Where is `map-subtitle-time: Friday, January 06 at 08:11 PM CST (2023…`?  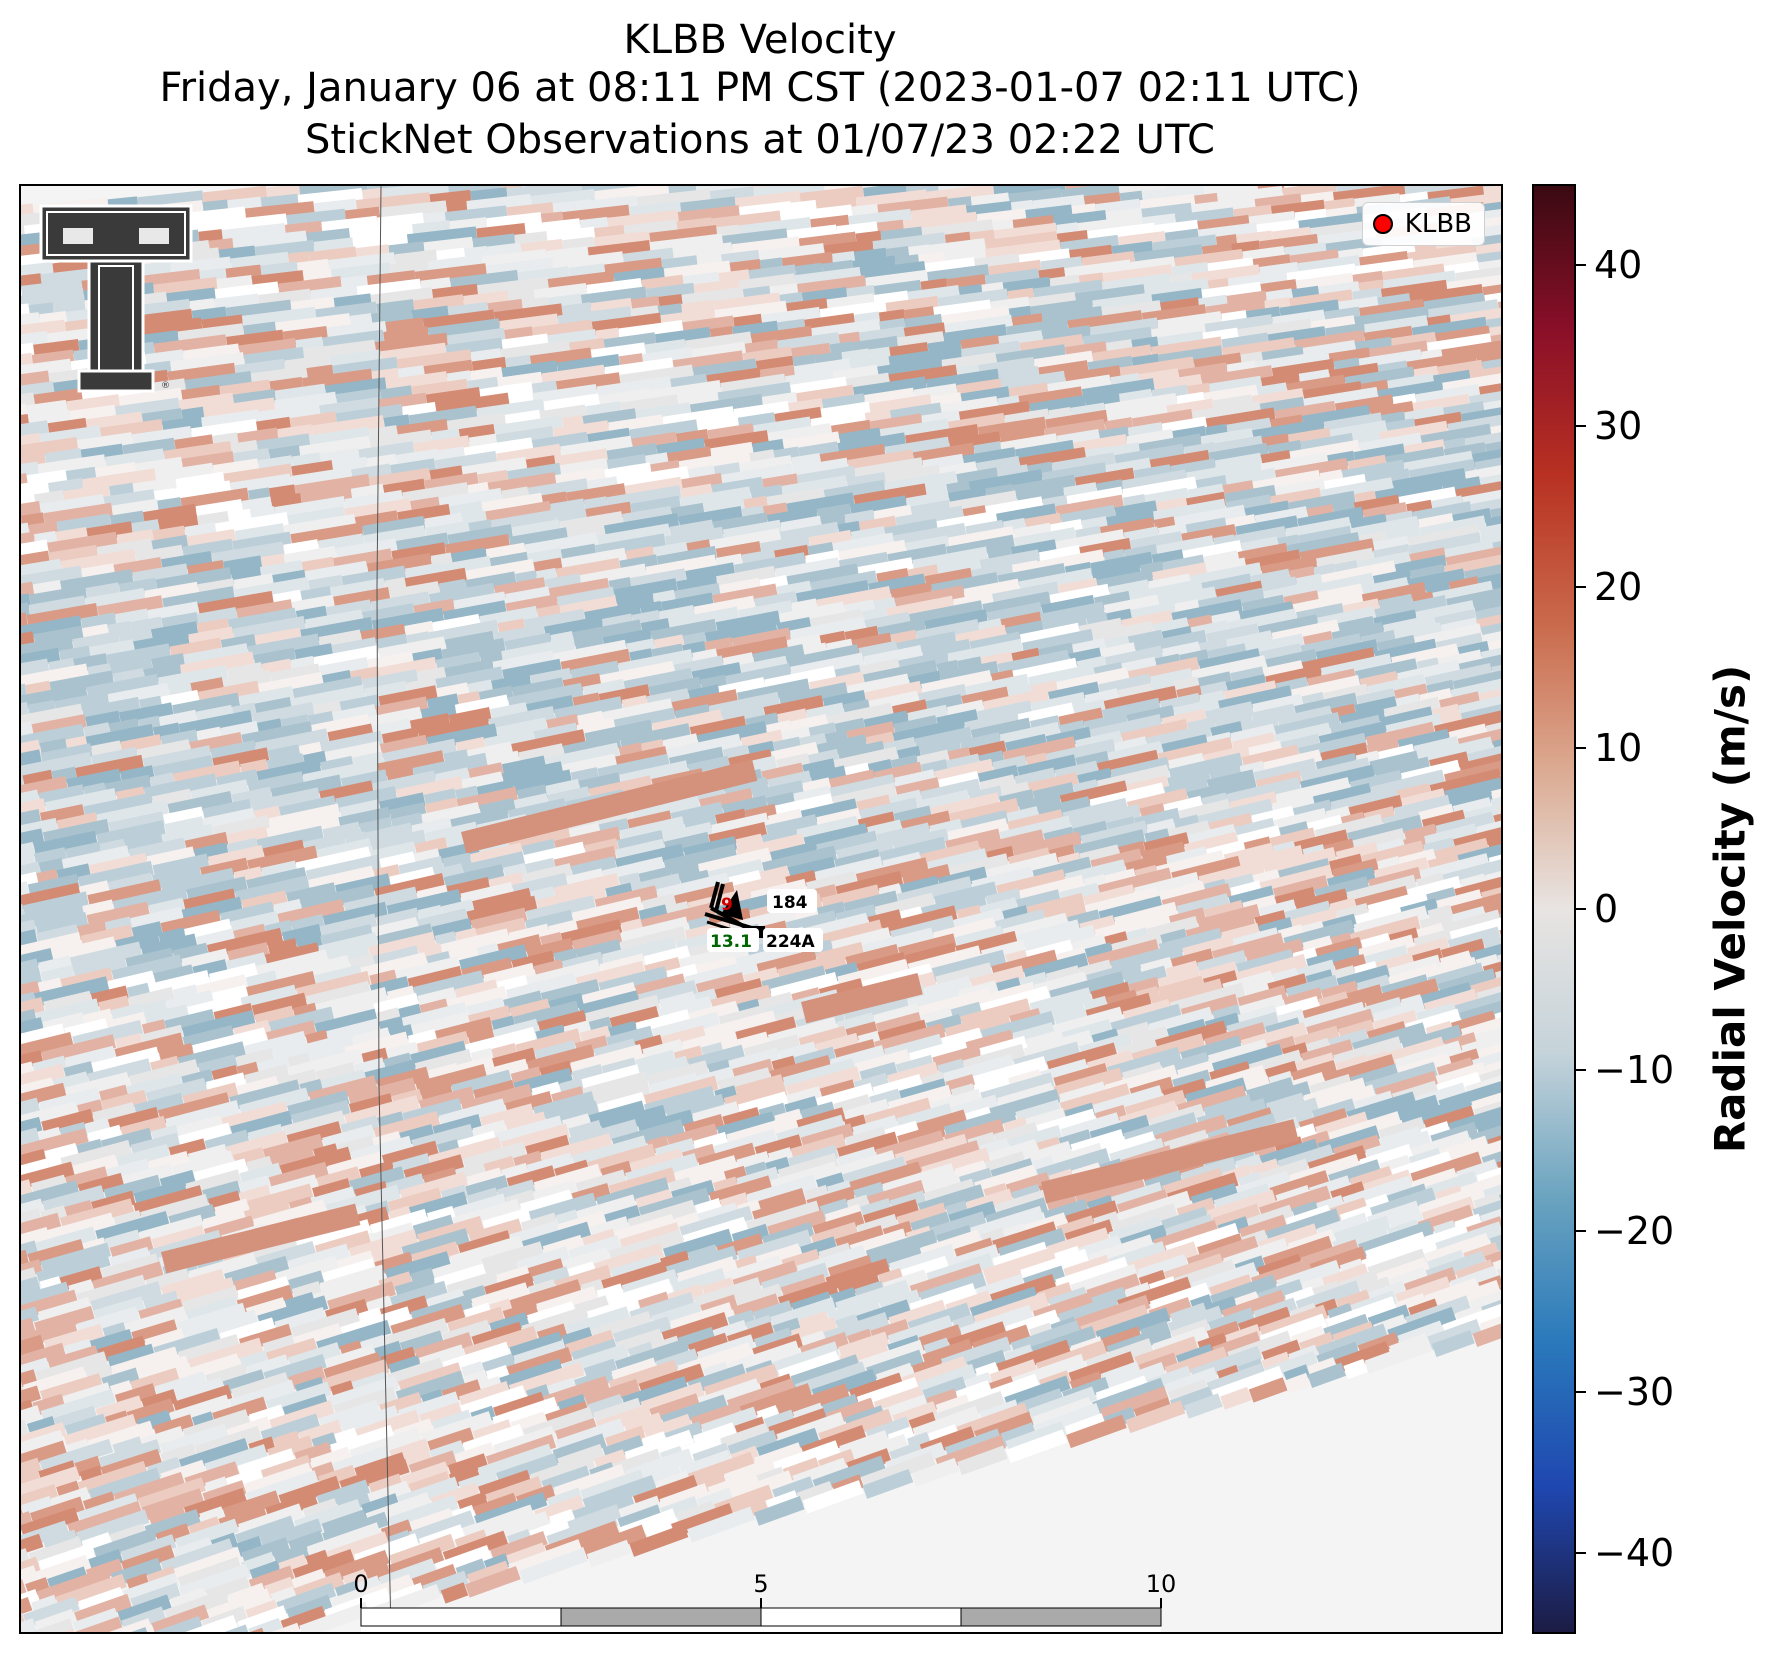
map-subtitle-time: Friday, January 06 at 08:11 PM CST (2023… is located at coordinates (760, 88).